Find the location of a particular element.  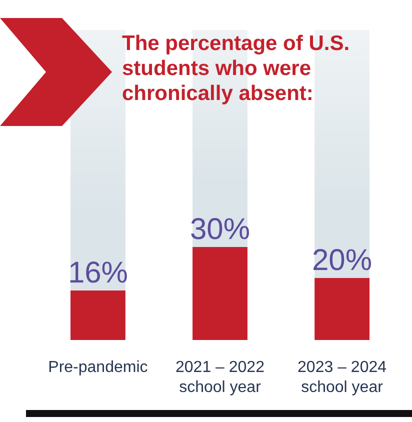

data-label: 30% is located at coordinates (220, 229).